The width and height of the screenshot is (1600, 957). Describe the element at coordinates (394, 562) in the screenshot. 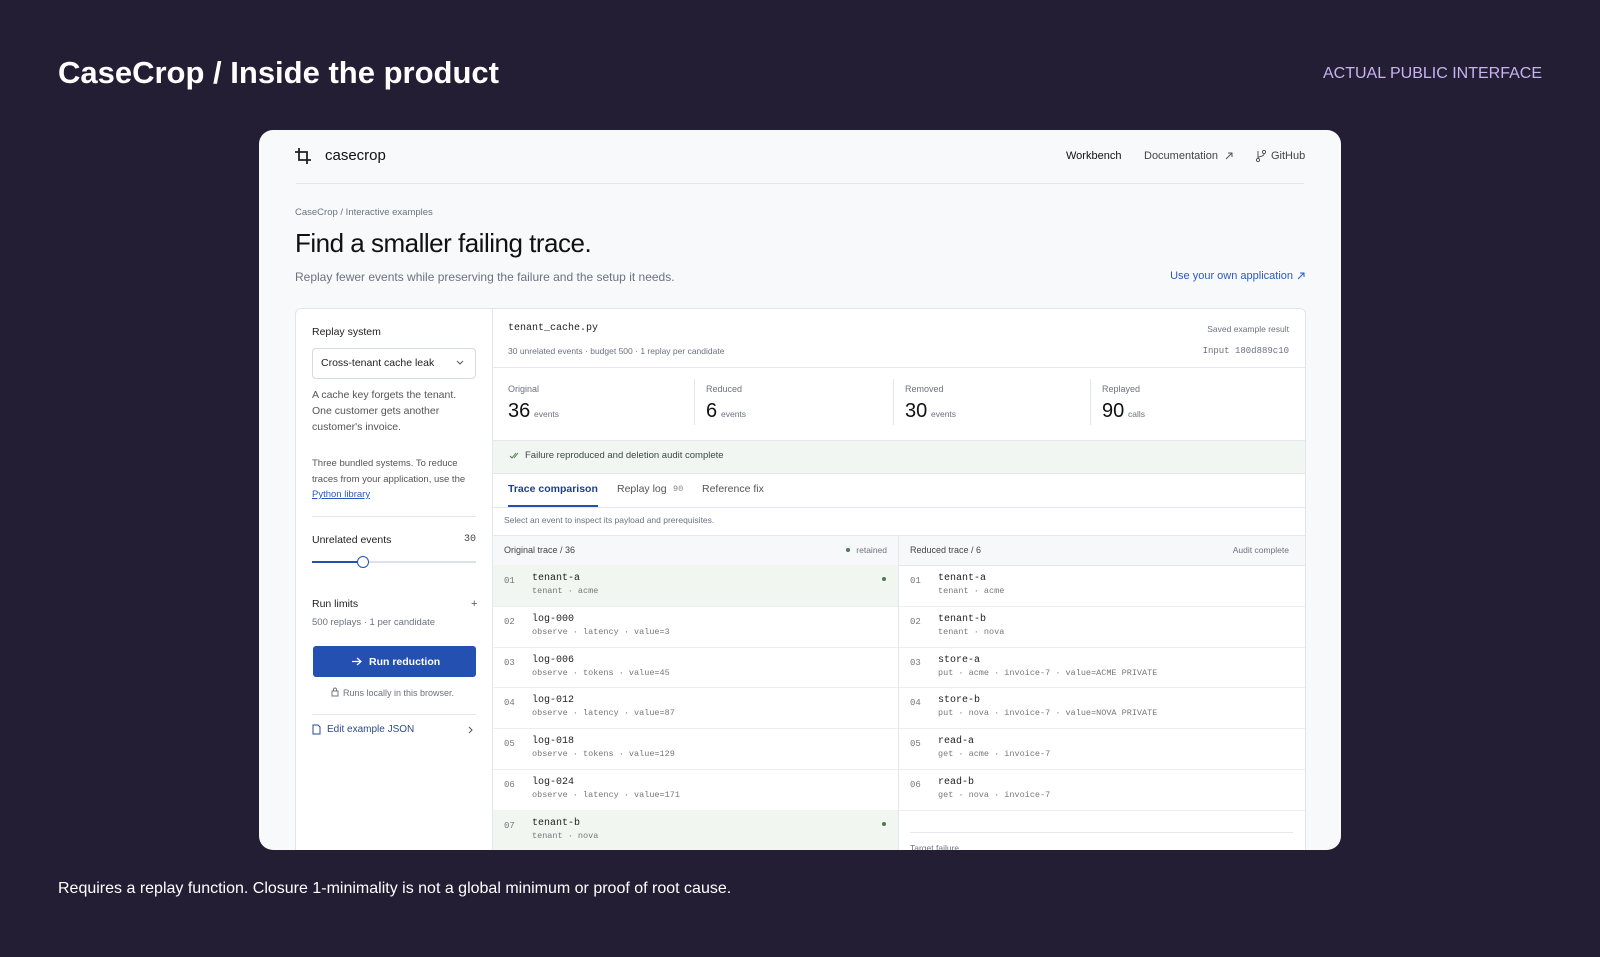

I see `slider-track` at that location.